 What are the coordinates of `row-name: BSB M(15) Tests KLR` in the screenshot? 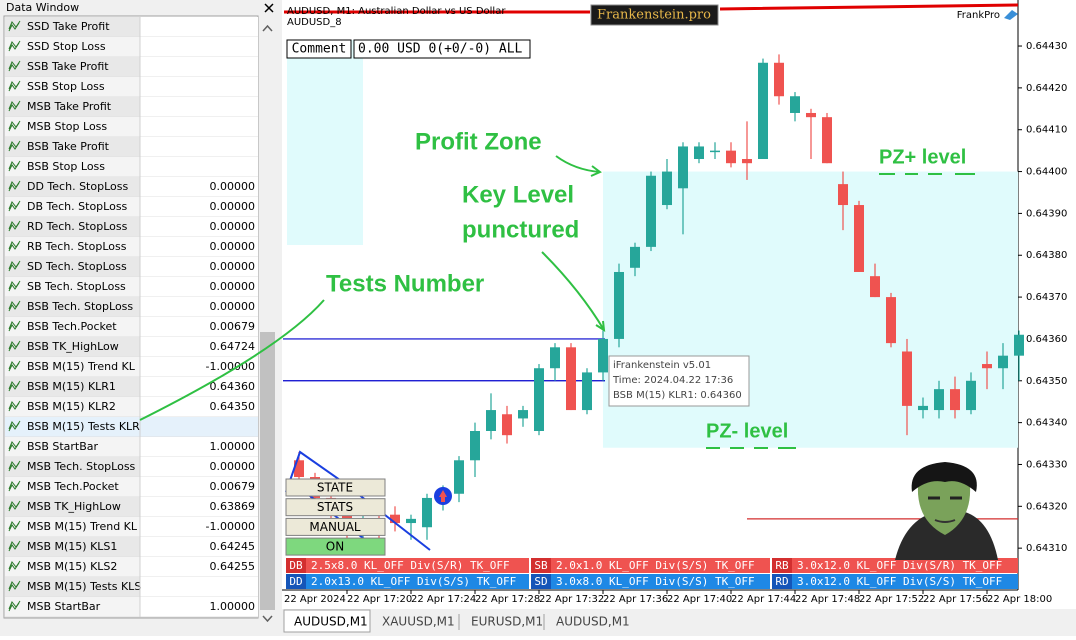 It's located at (83, 426).